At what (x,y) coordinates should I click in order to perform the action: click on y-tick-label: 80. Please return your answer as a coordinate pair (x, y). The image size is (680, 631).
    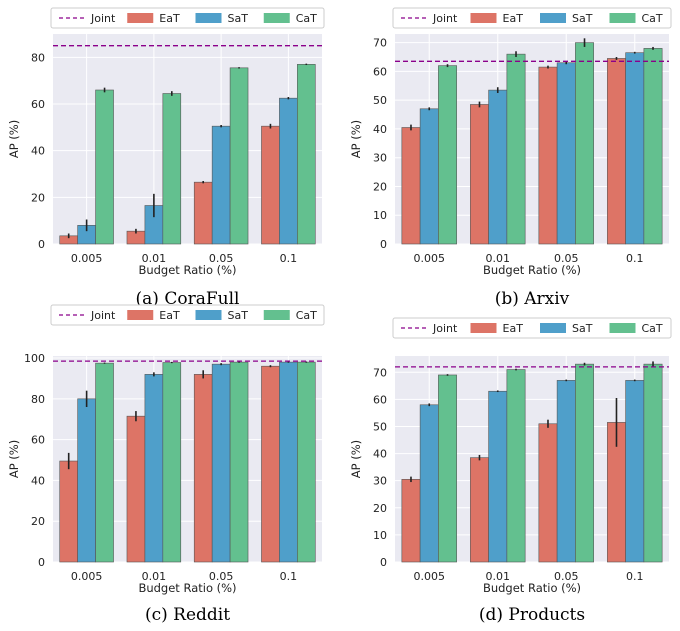
    Looking at the image, I should click on (38, 57).